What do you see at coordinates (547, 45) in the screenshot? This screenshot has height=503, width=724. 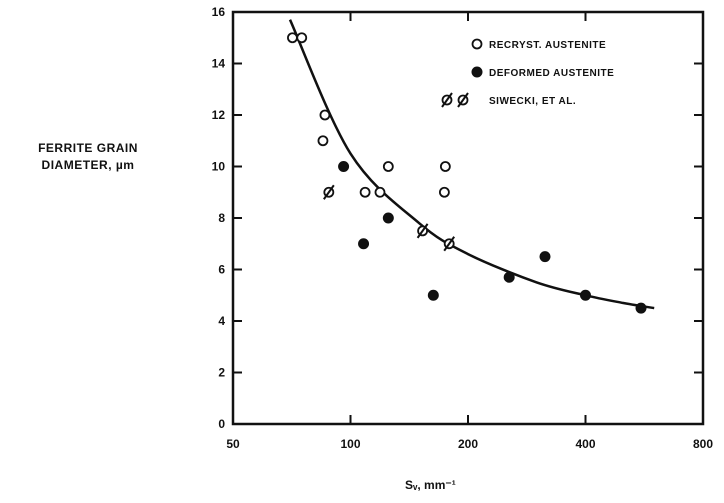 I see `legend-label: RECRYST. AUSTENITE` at bounding box center [547, 45].